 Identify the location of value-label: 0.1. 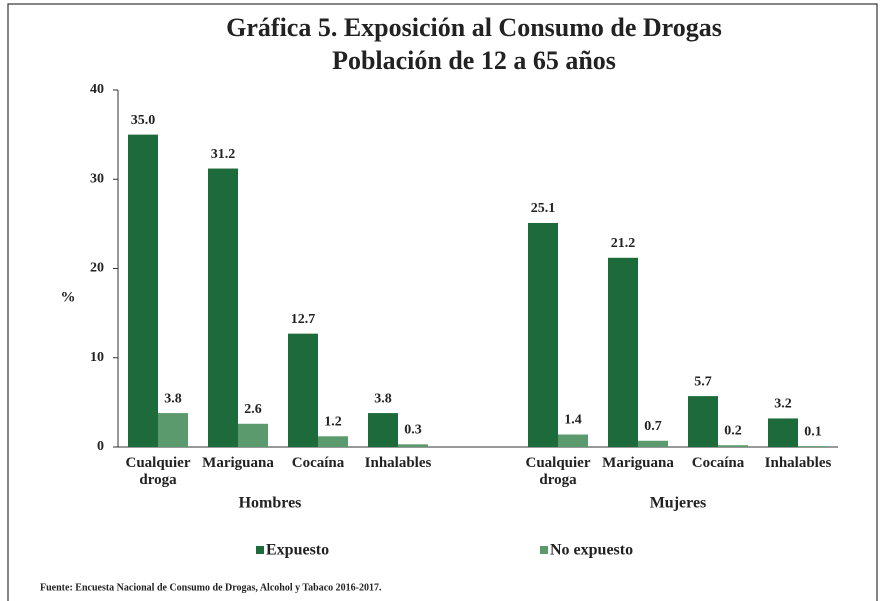
(813, 431).